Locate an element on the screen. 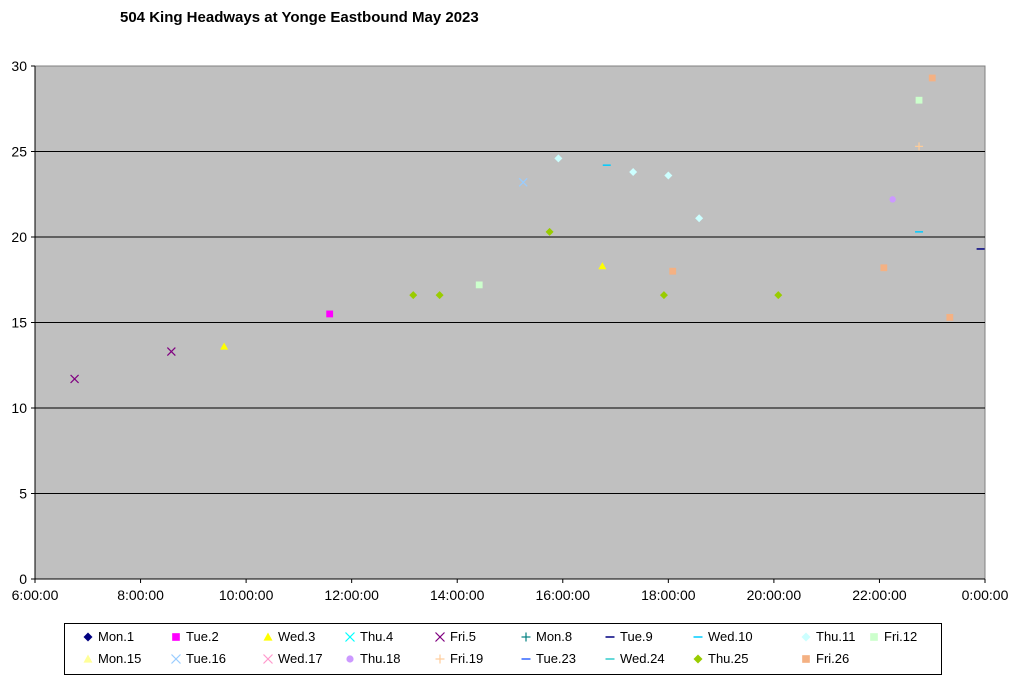  legend-item: Fri.26 is located at coordinates (824, 658).